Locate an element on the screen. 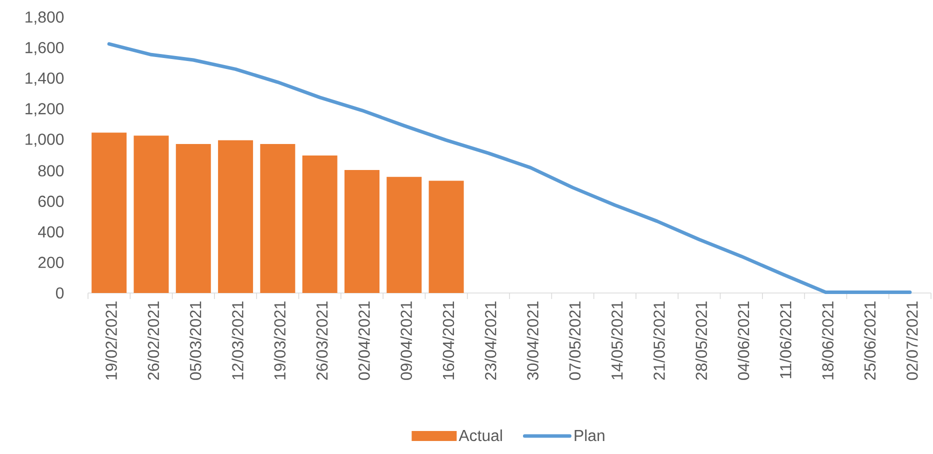  y-tick-label: 0 is located at coordinates (60, 293).